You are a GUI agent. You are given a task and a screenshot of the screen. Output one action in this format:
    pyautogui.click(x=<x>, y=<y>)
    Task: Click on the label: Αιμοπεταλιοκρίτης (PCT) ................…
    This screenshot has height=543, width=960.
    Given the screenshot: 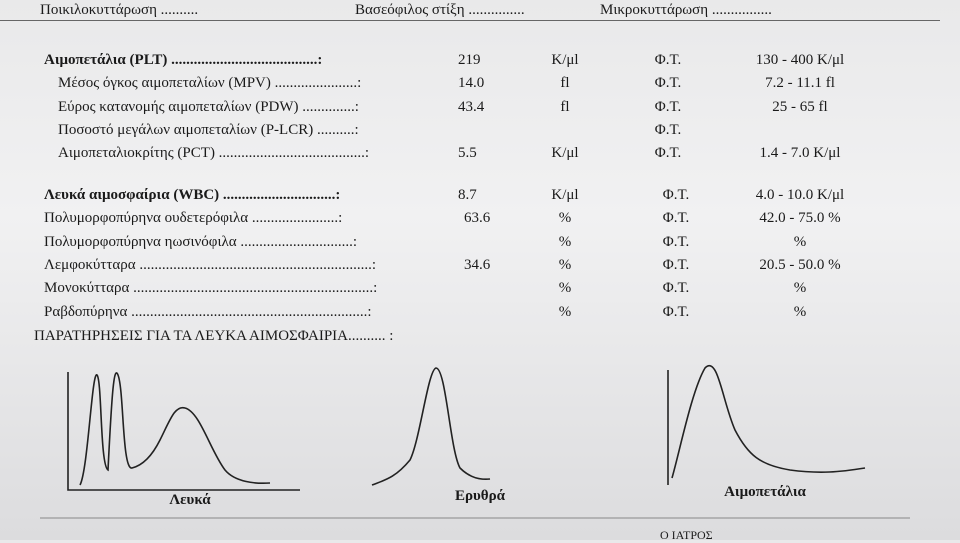 What is the action you would take?
    pyautogui.click(x=214, y=153)
    